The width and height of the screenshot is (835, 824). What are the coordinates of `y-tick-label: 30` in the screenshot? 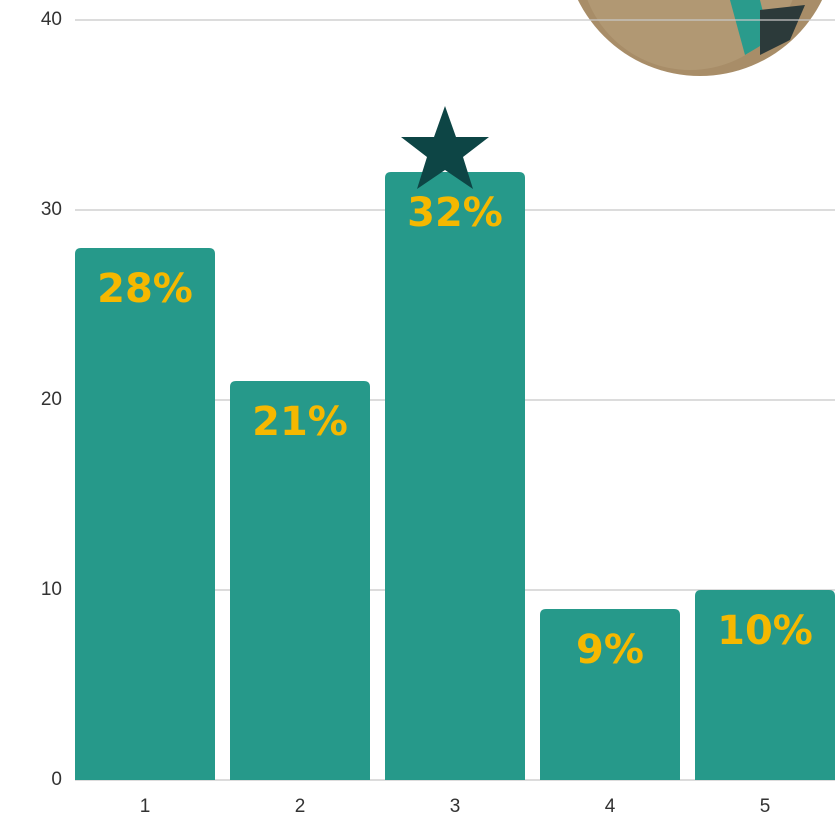 It's located at (51, 209).